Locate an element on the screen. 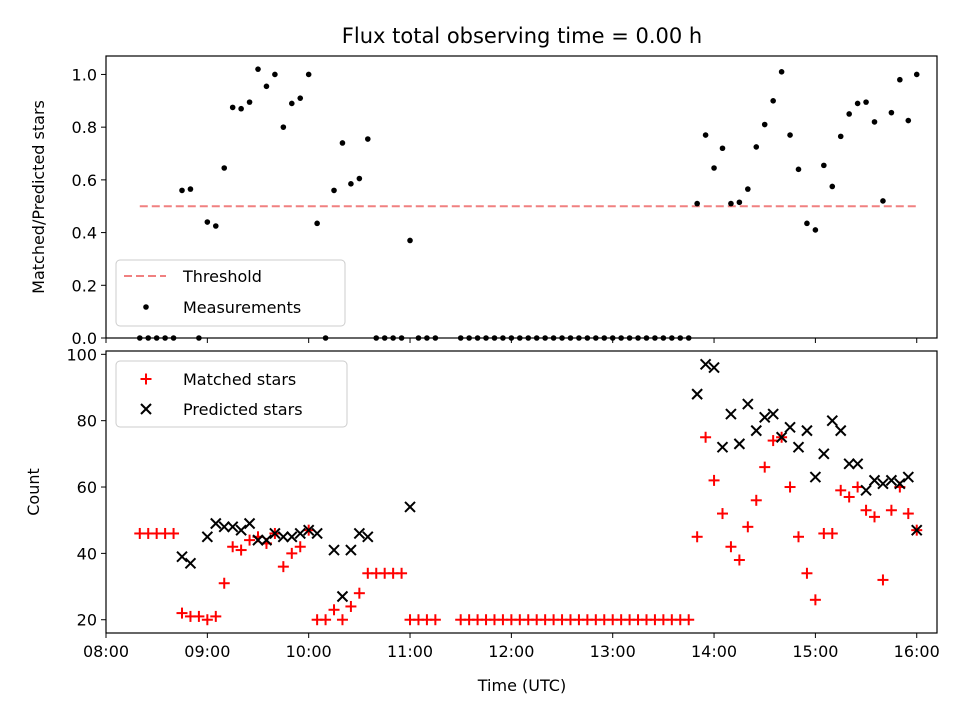  legend-matched-swatch is located at coordinates (146, 379).